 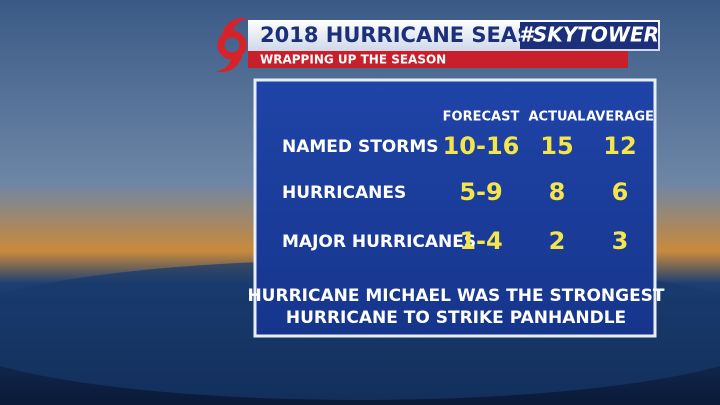 I want to click on hurricane-logo, so click(x=232, y=45).